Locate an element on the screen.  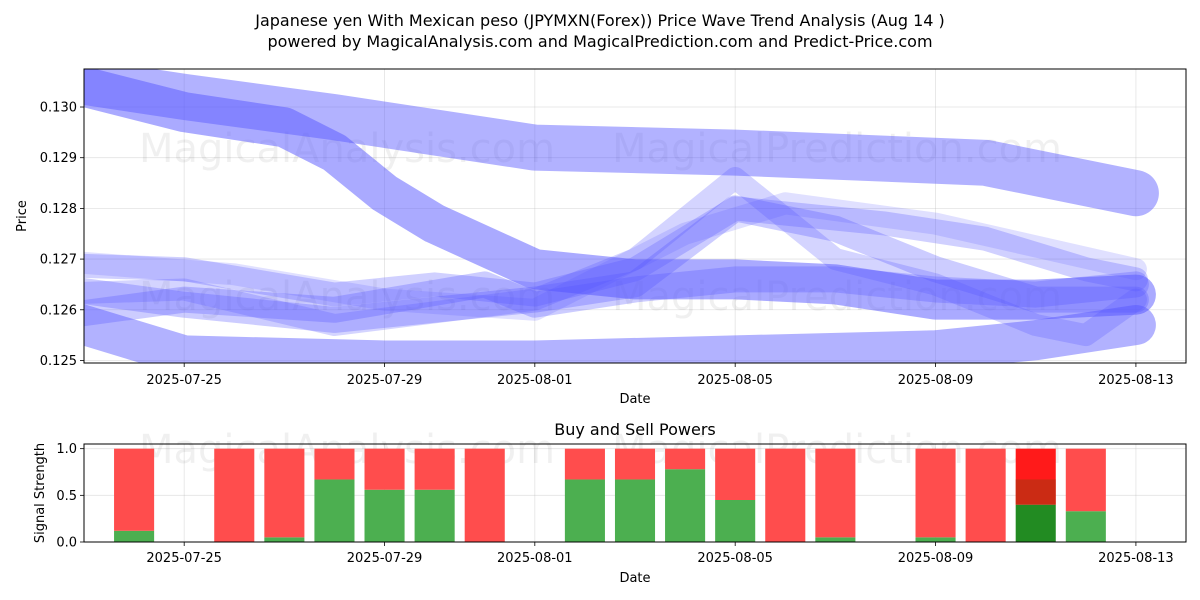
price-y-tick-label: 0.127 is located at coordinates (58, 260).